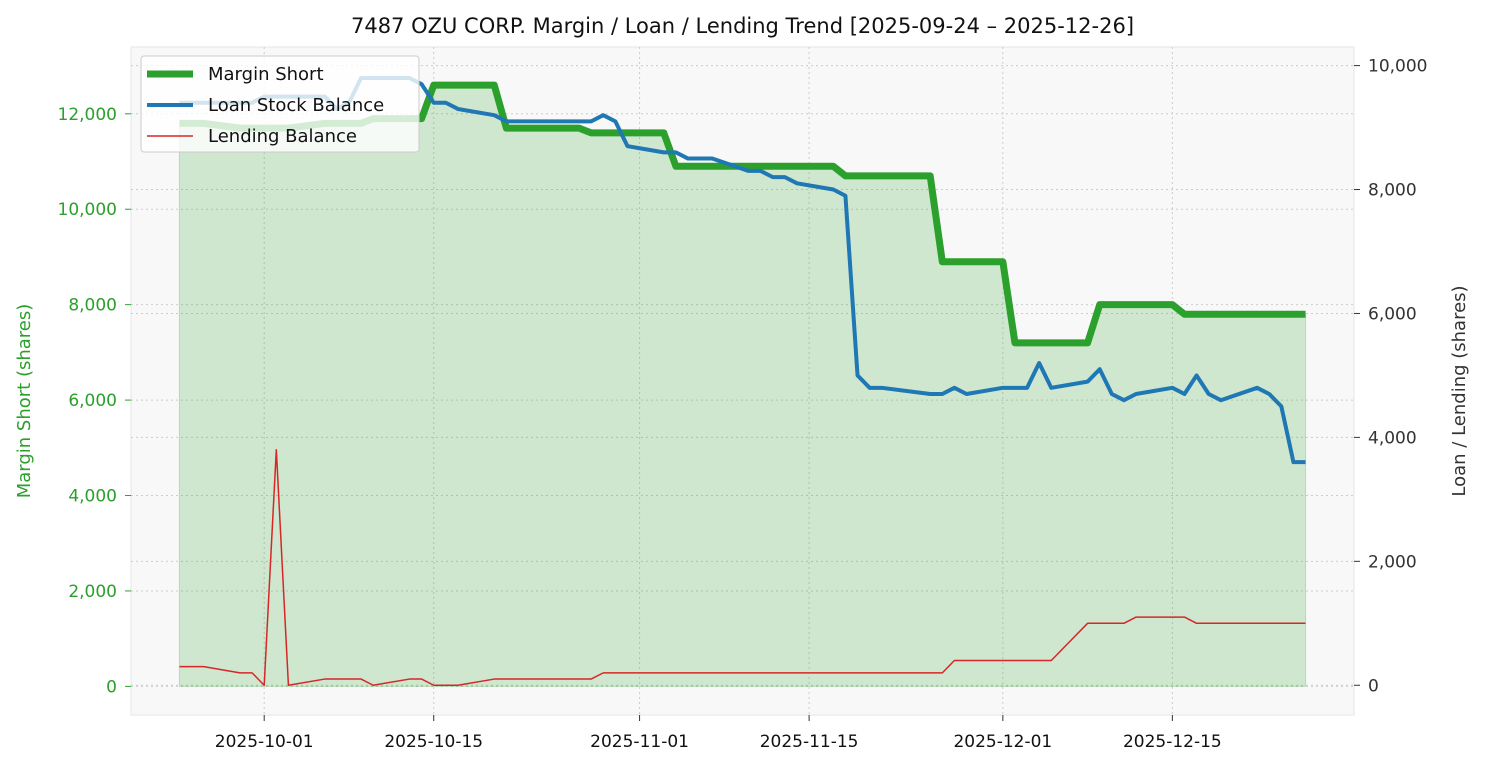 The width and height of the screenshot is (1485, 765). I want to click on y-right-tick-label: 4,000, so click(1392, 438).